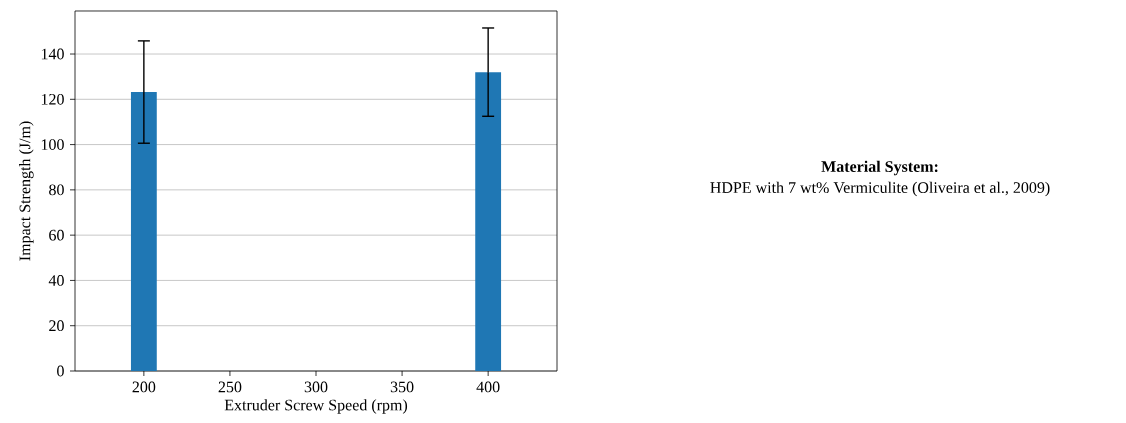 The image size is (1126, 423). What do you see at coordinates (880, 189) in the screenshot?
I see `text: HDPE with 7 wt% Vermiculite (Oliveira et al., 2009)` at bounding box center [880, 189].